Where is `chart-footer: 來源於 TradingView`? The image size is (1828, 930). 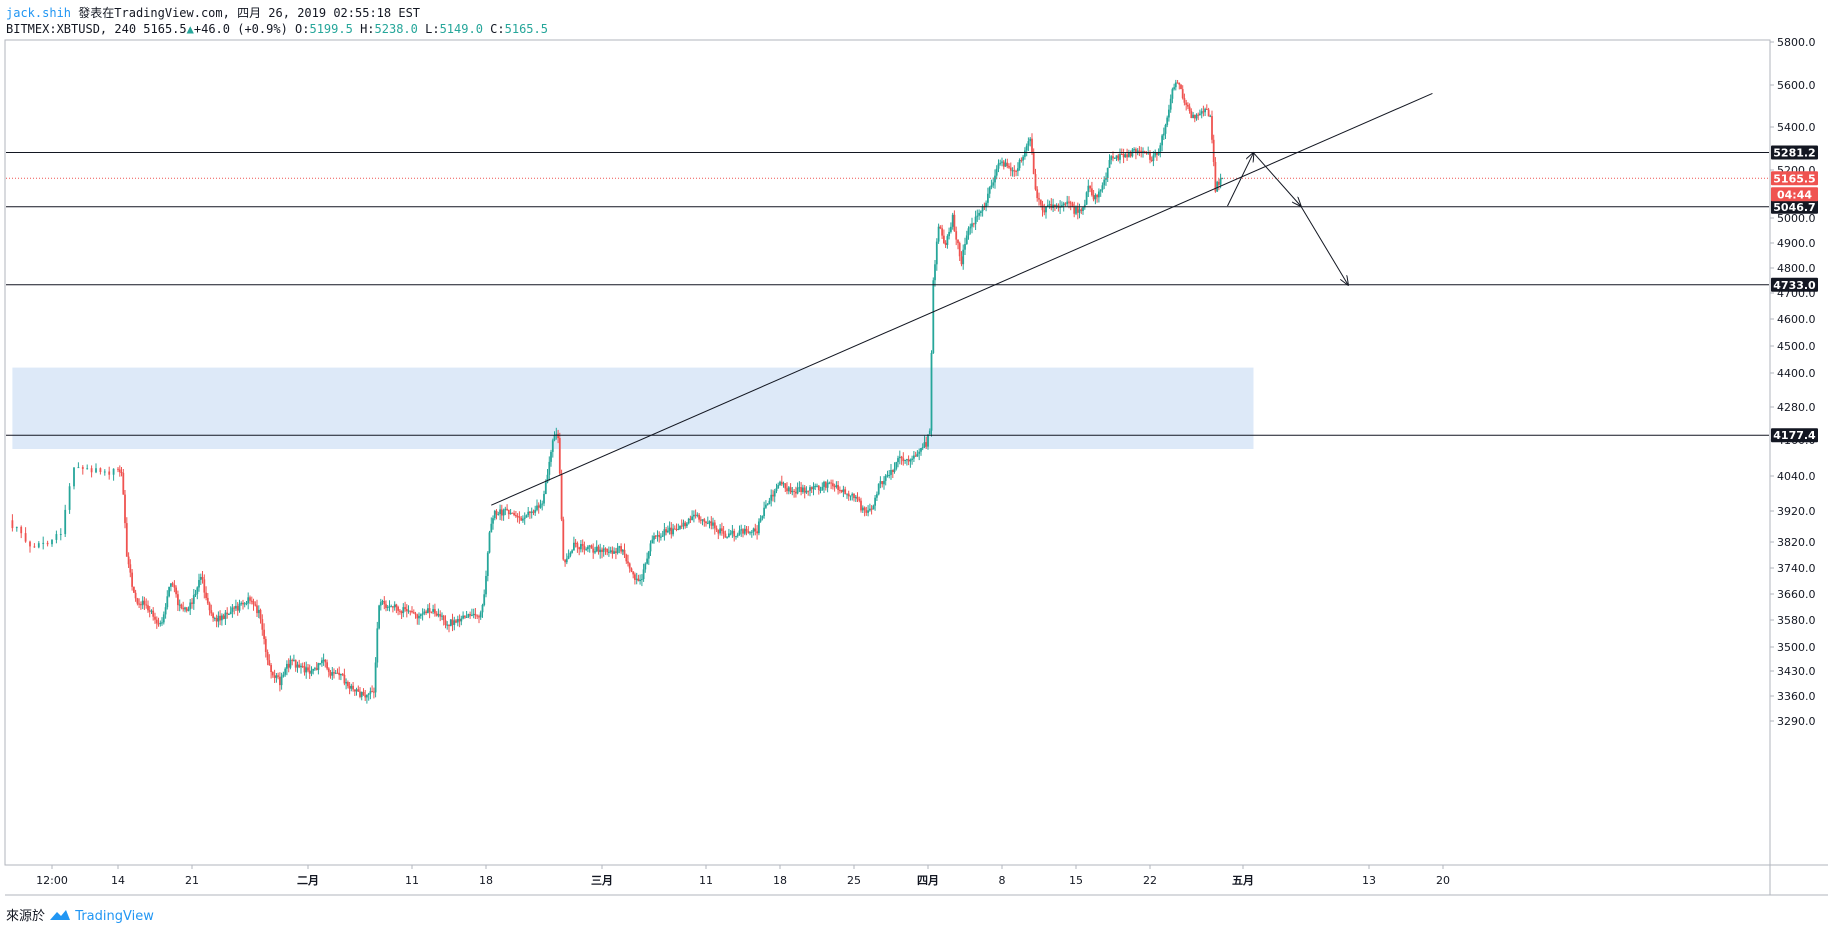 chart-footer: 來源於 TradingView is located at coordinates (80, 914).